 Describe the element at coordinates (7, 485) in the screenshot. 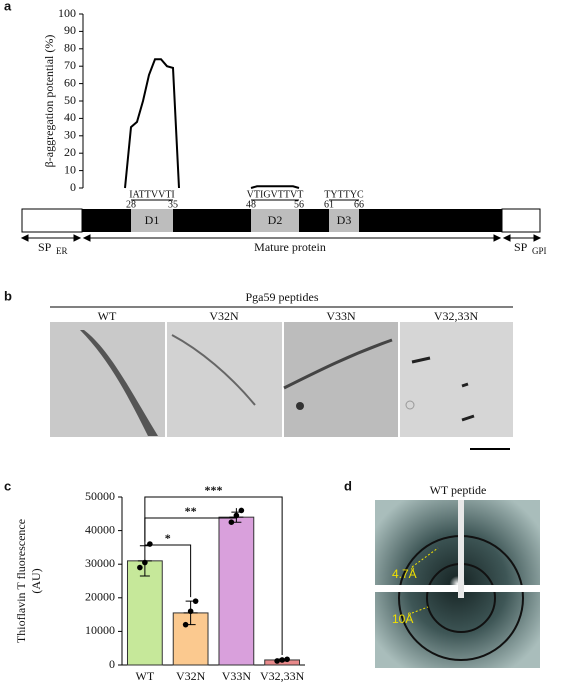

I see `panel-label: c` at that location.